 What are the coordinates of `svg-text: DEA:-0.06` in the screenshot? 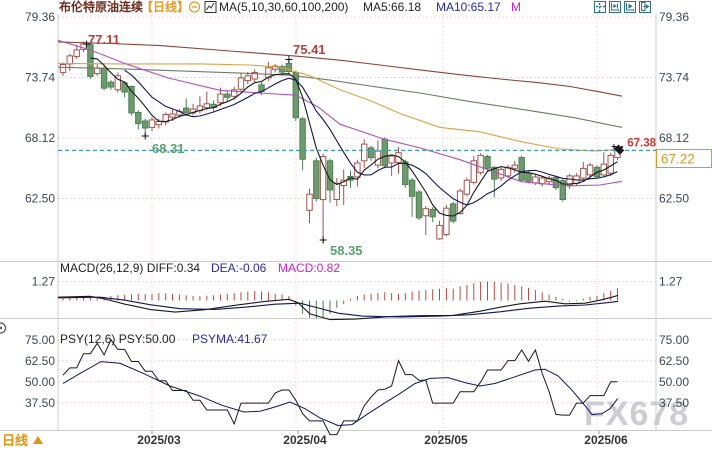 It's located at (239, 268).